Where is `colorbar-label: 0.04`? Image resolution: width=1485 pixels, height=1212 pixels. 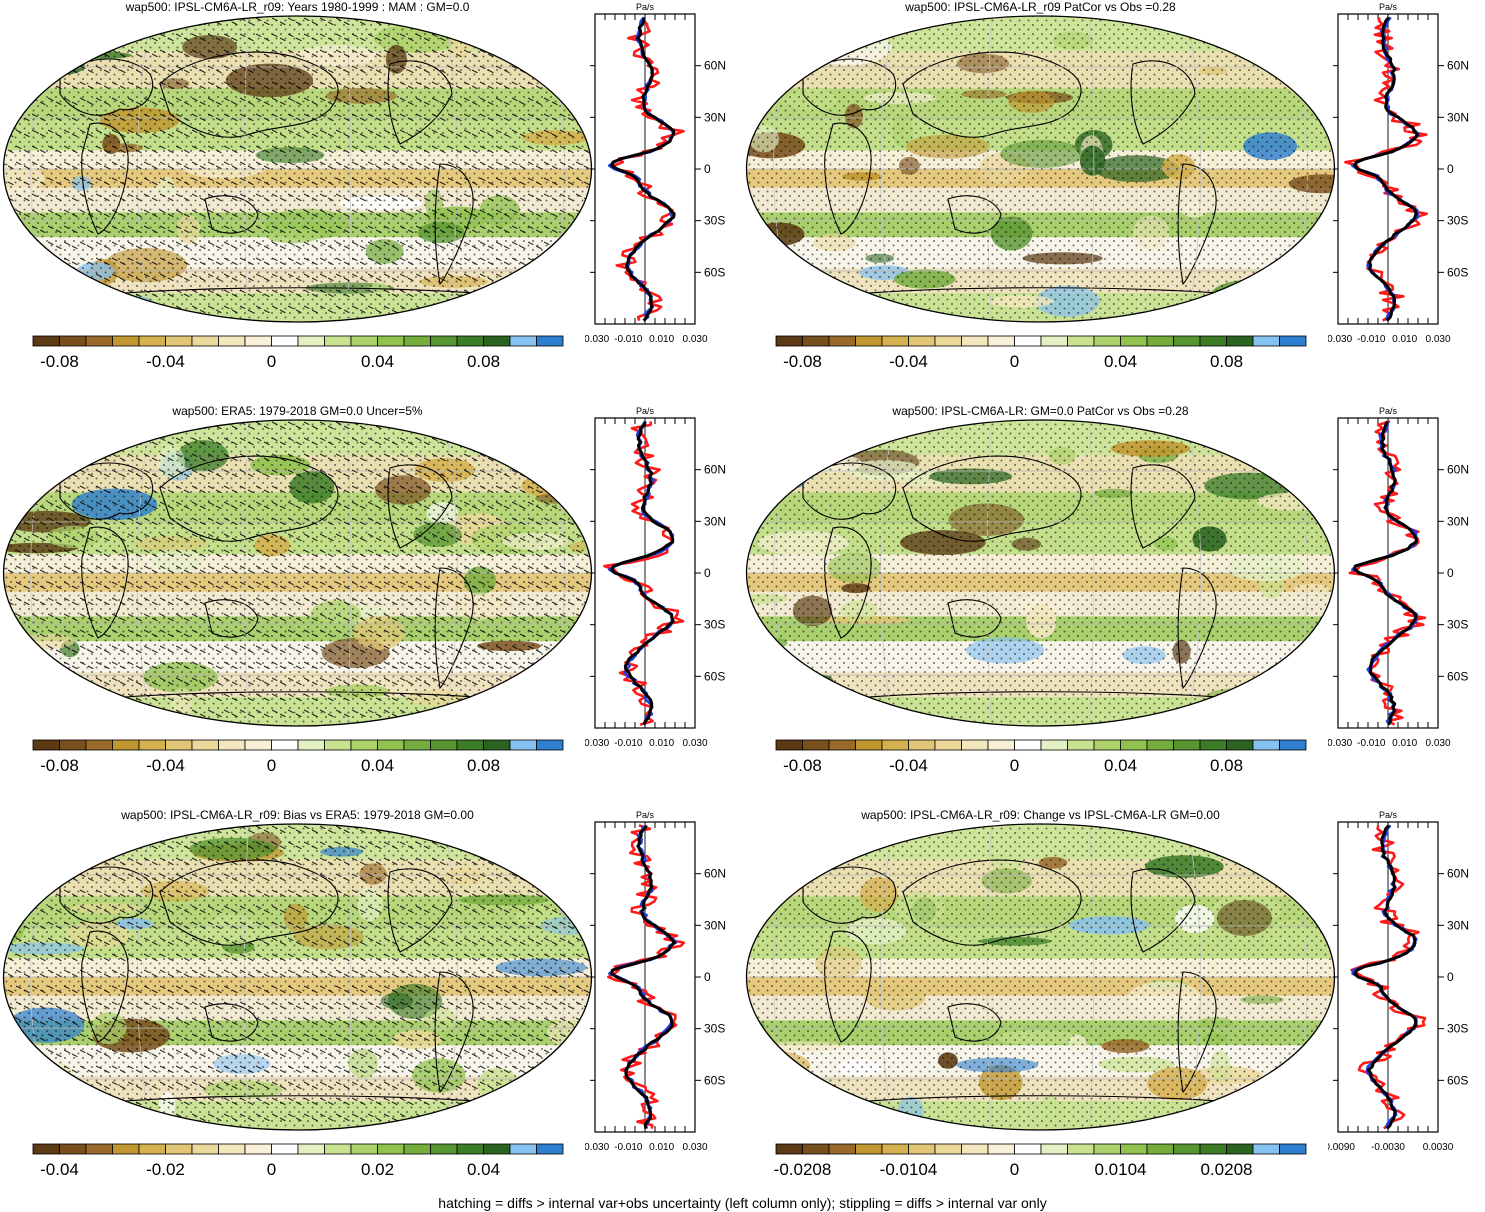 colorbar-label: 0.04 is located at coordinates (483, 1169).